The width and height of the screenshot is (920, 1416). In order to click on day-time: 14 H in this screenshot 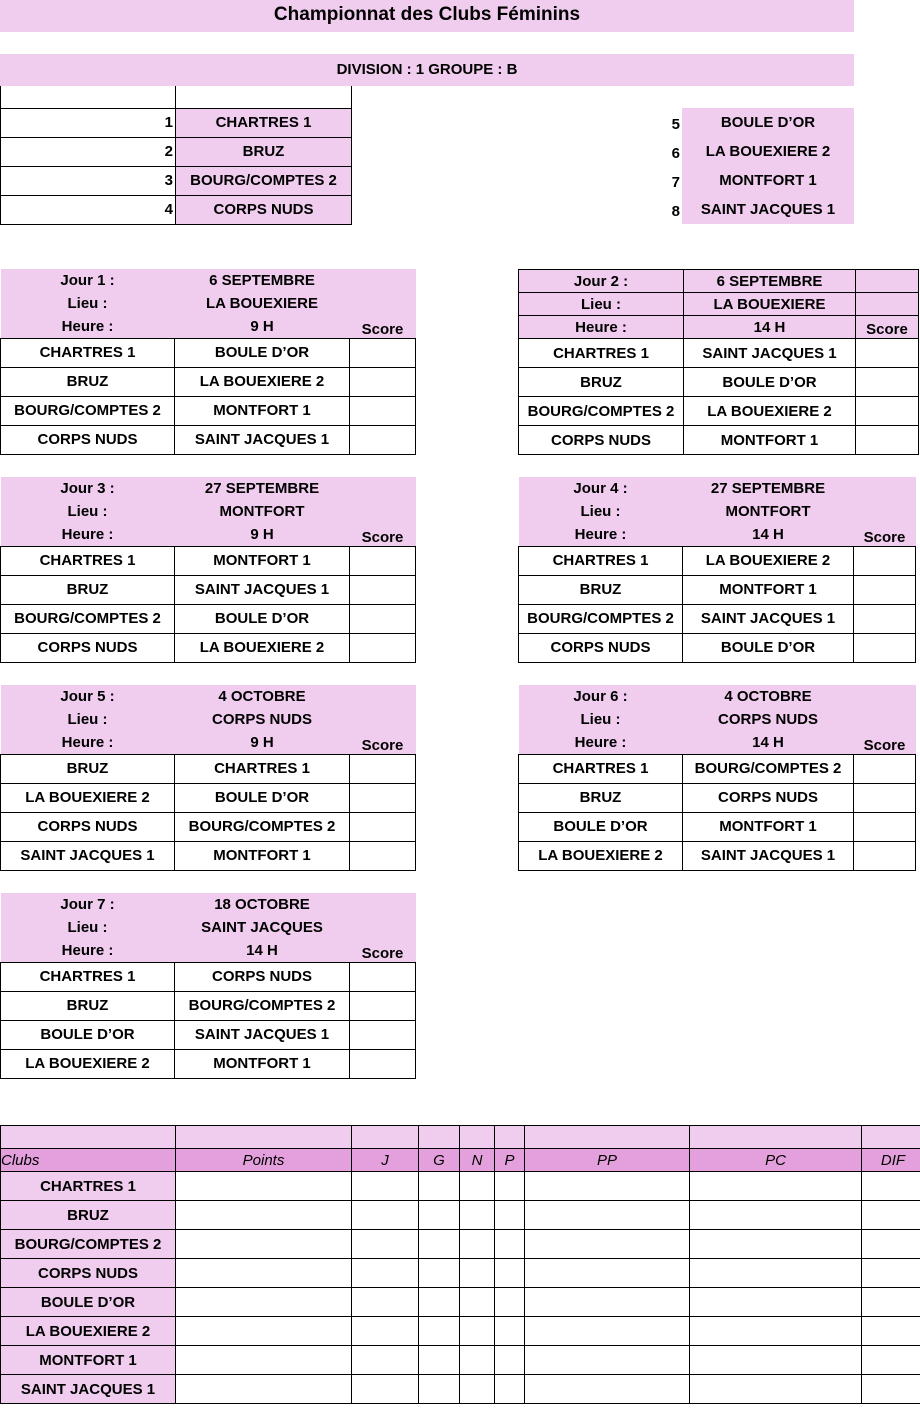, I will do `click(769, 327)`.